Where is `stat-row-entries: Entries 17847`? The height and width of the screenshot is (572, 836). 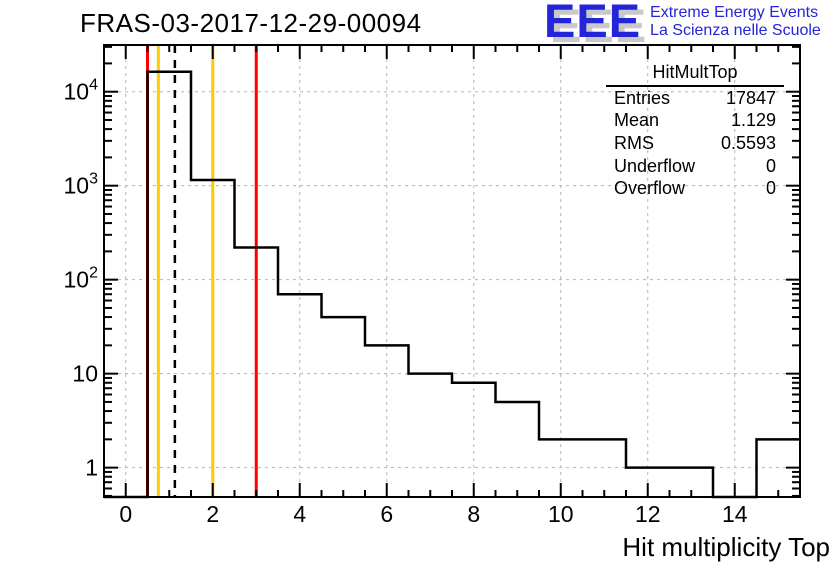
stat-row-entries: Entries 17847 is located at coordinates (695, 98).